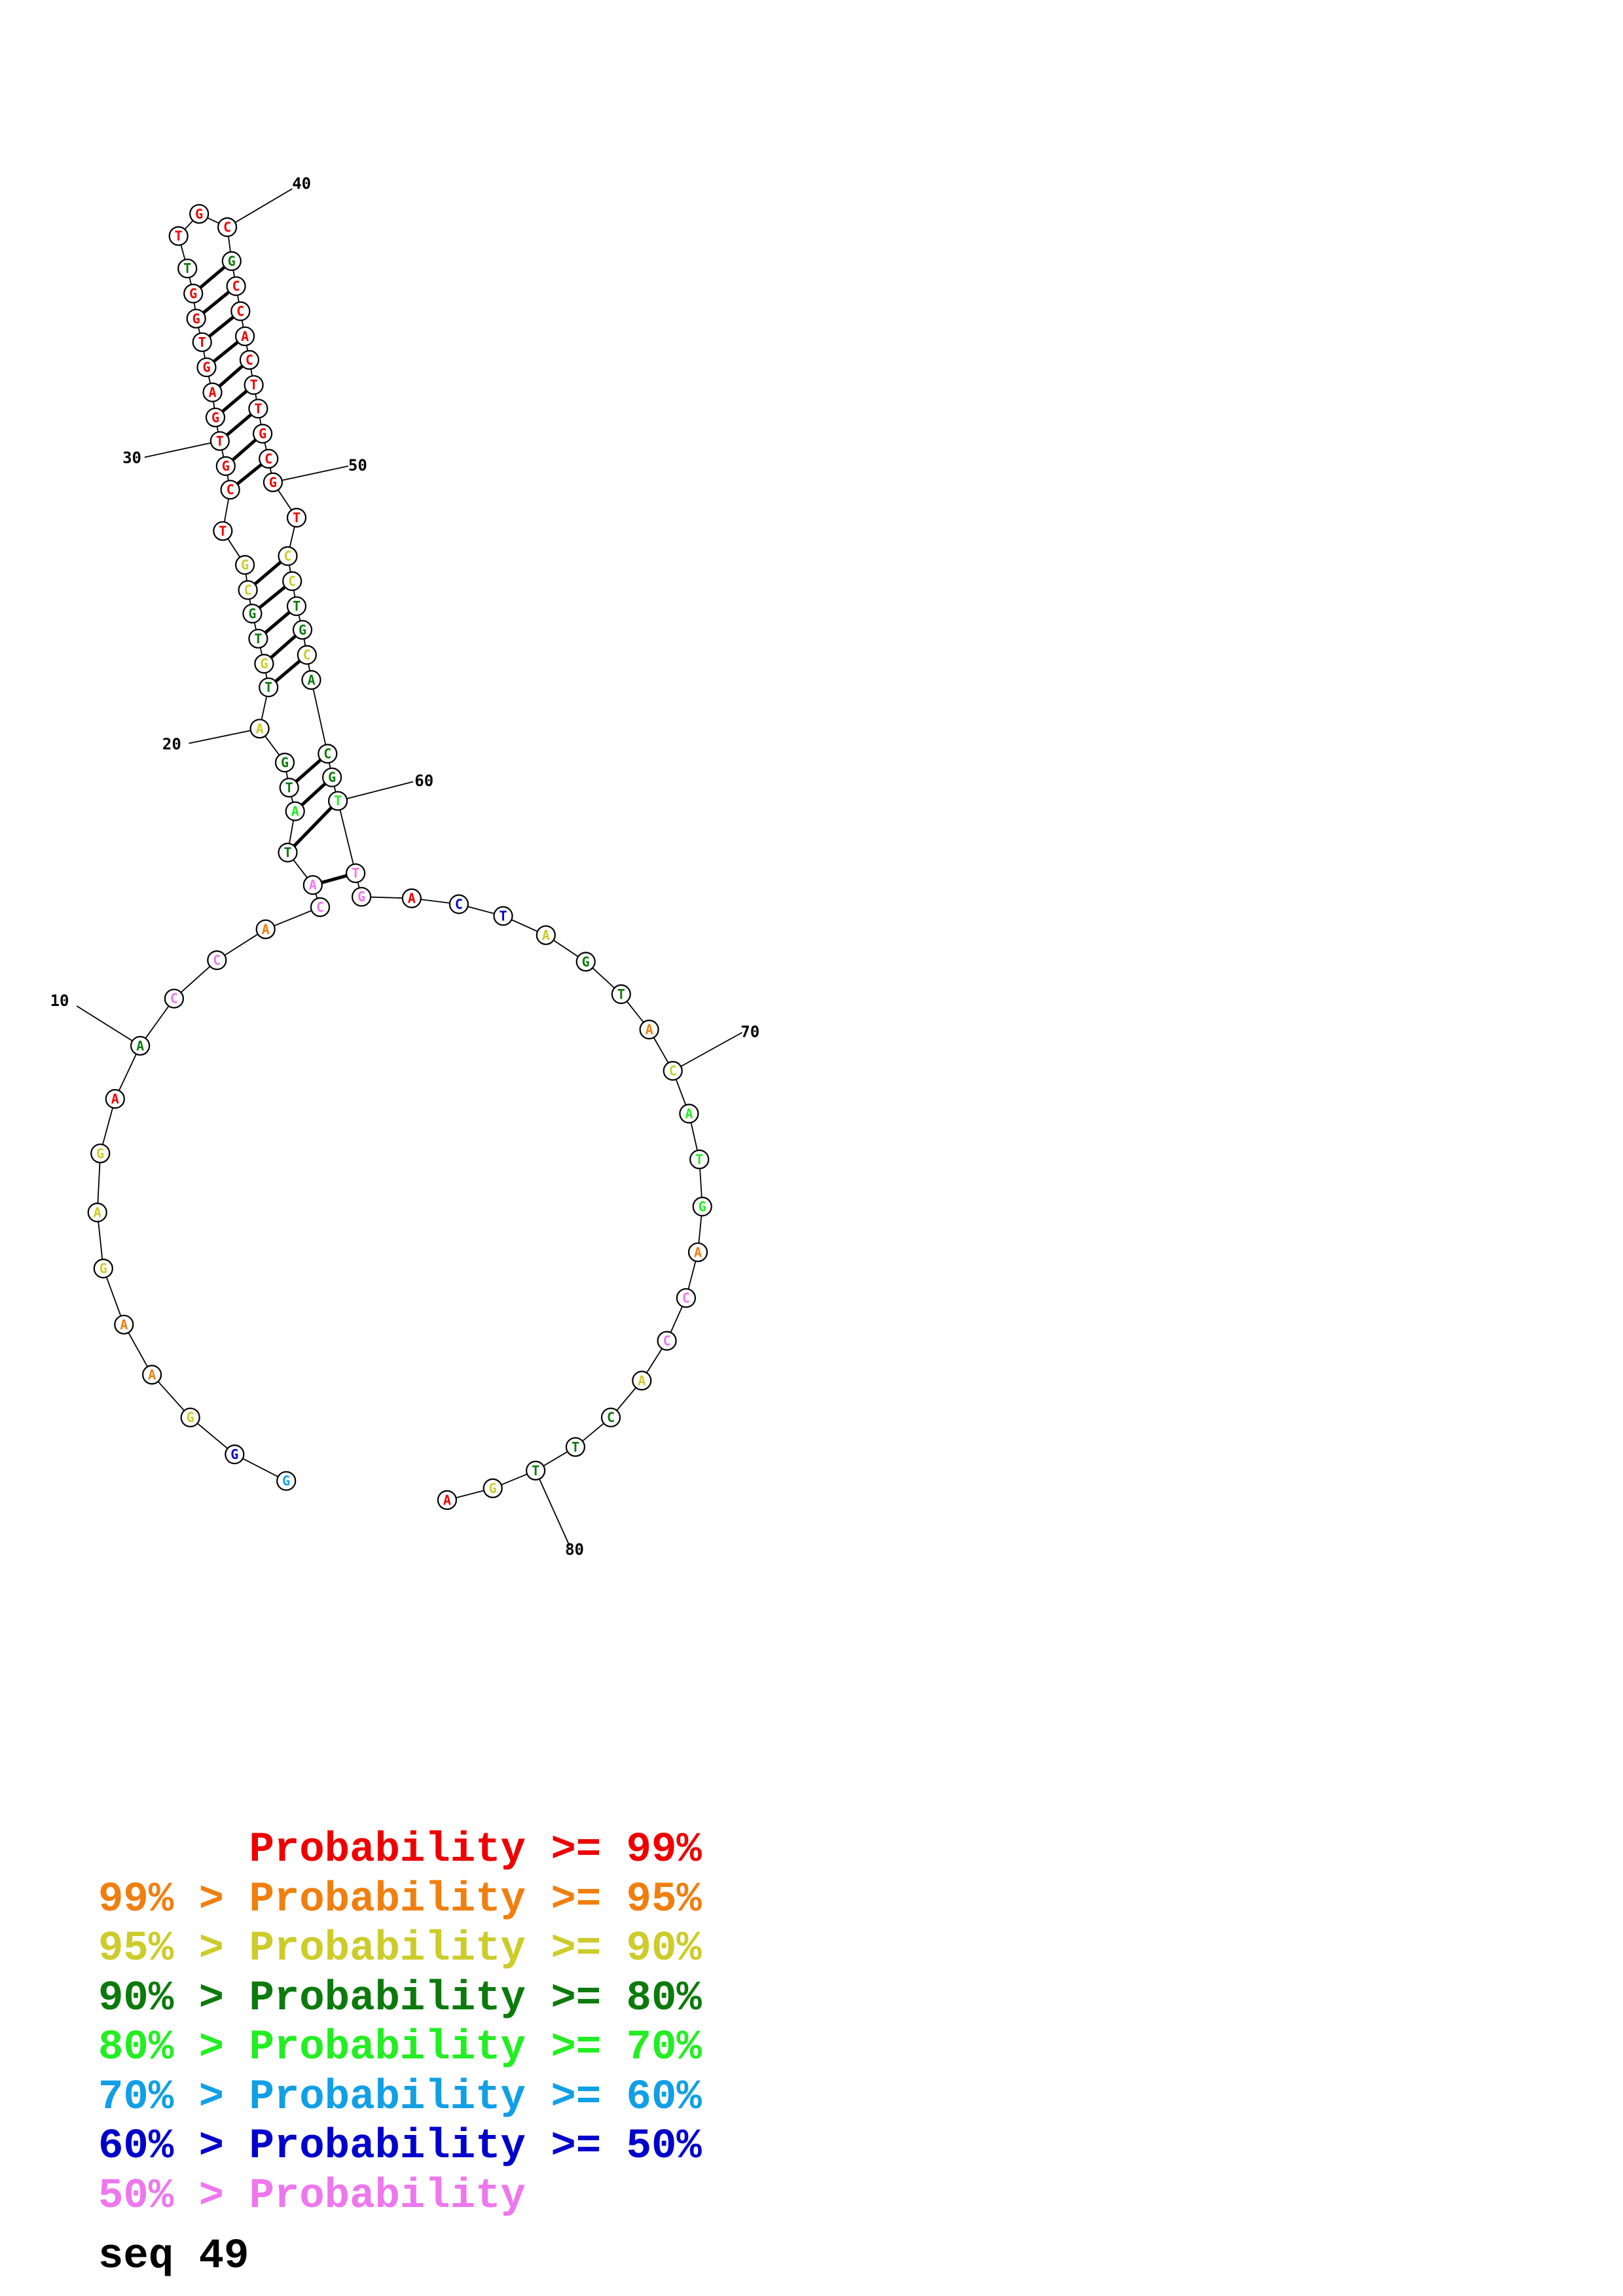 Image resolution: width=1623 pixels, height=2296 pixels. What do you see at coordinates (131, 458) in the screenshot?
I see `position-label: 30` at bounding box center [131, 458].